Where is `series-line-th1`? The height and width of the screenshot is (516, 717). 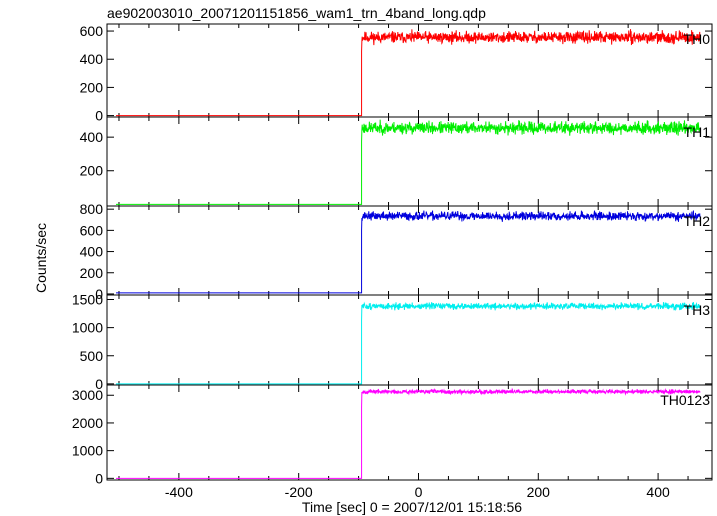 series-line-th1 is located at coordinates (408, 162).